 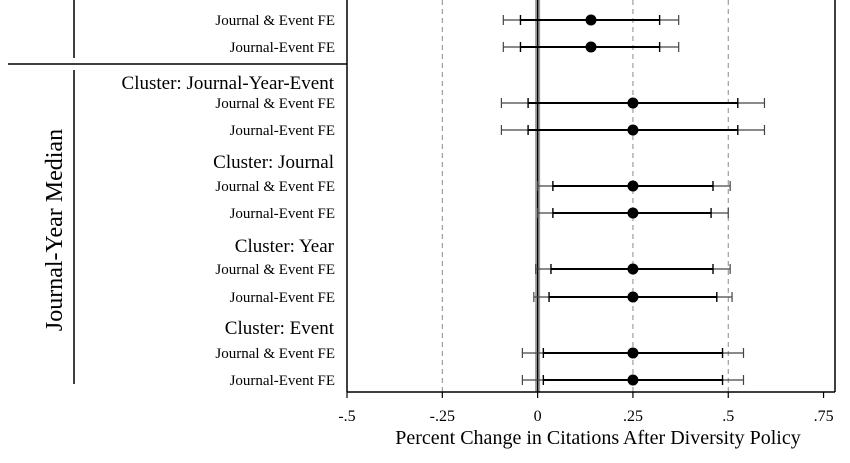 What do you see at coordinates (273, 162) in the screenshot?
I see `cluster-label: Cluster: Journal` at bounding box center [273, 162].